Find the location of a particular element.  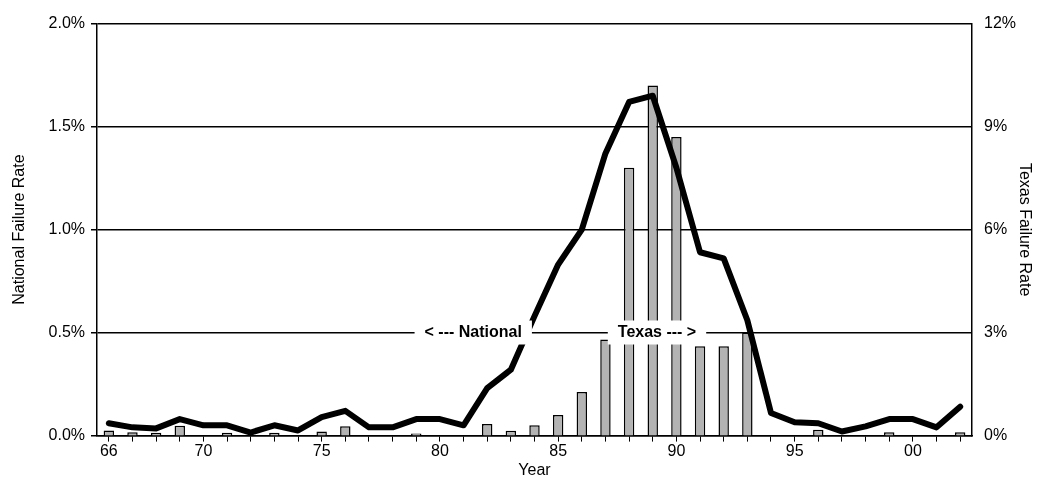

x-axis-title: Year is located at coordinates (535, 469).